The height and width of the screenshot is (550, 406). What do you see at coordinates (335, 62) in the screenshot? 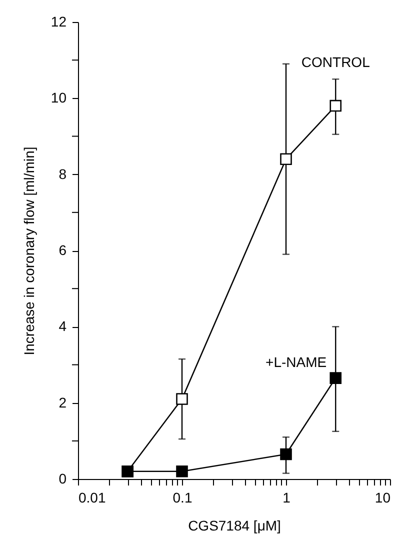
I see `text: CONTROL` at bounding box center [335, 62].